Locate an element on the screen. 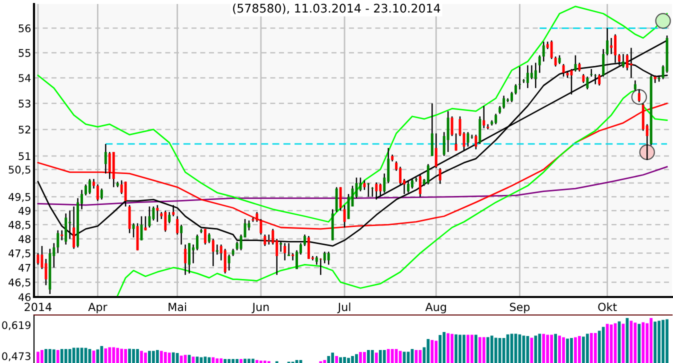 The height and width of the screenshot is (363, 673). y-tick-label: 46,5 is located at coordinates (19, 283).